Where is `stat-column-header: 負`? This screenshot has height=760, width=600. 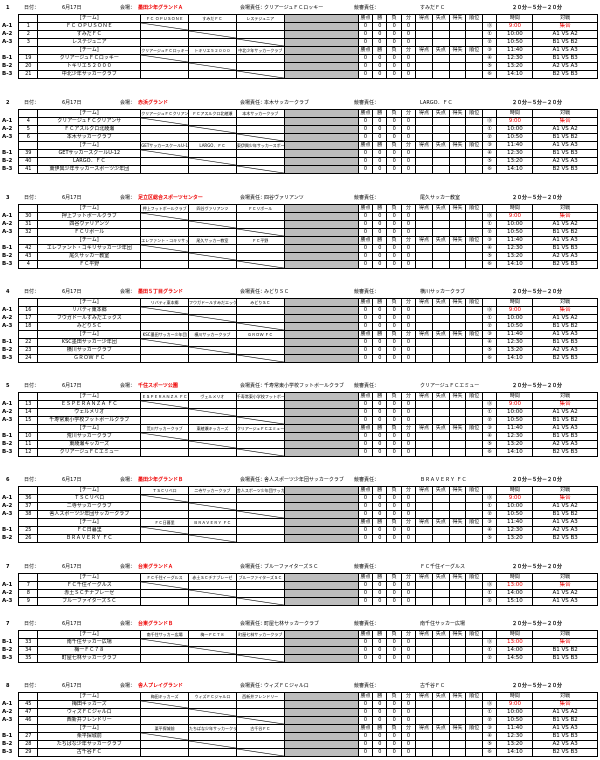 stat-column-header: 負 is located at coordinates (394, 522).